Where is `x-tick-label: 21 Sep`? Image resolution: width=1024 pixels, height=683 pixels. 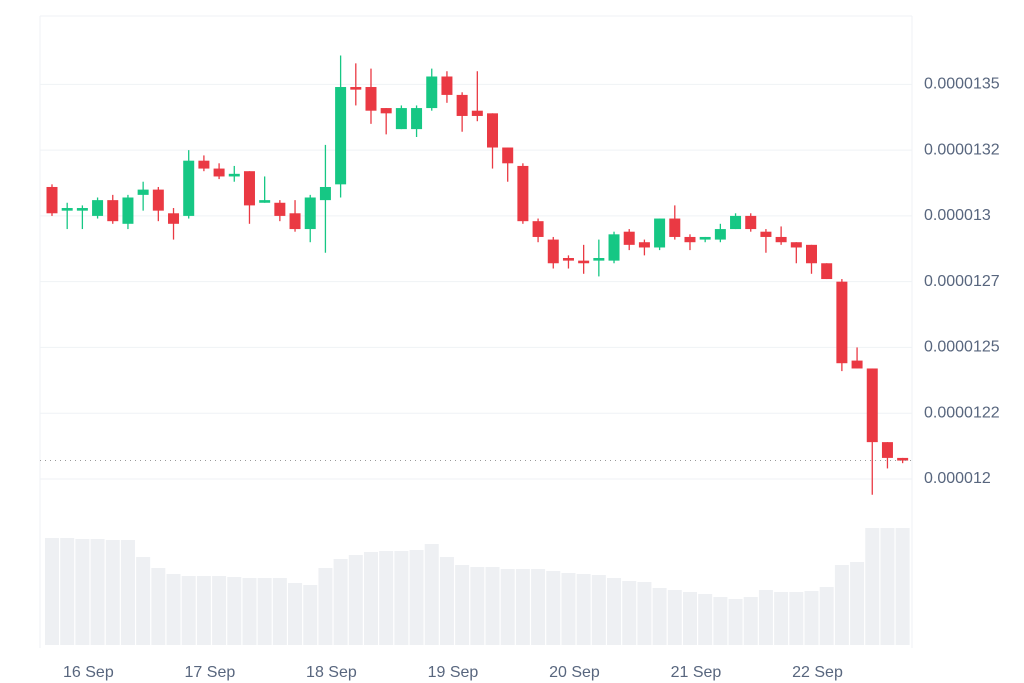
x-tick-label: 21 Sep is located at coordinates (696, 672).